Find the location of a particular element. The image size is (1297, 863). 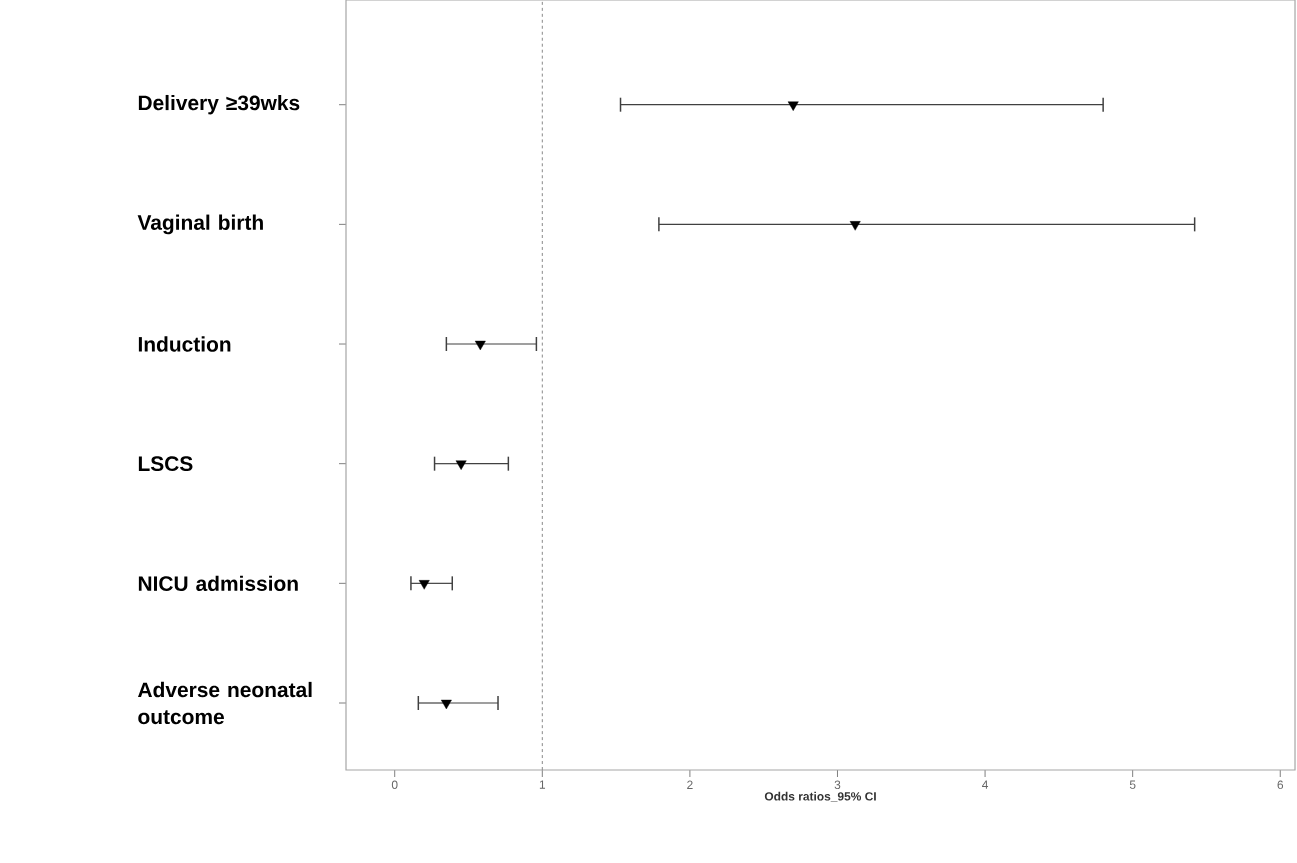

x-tick-label: 5 is located at coordinates (1132, 784).